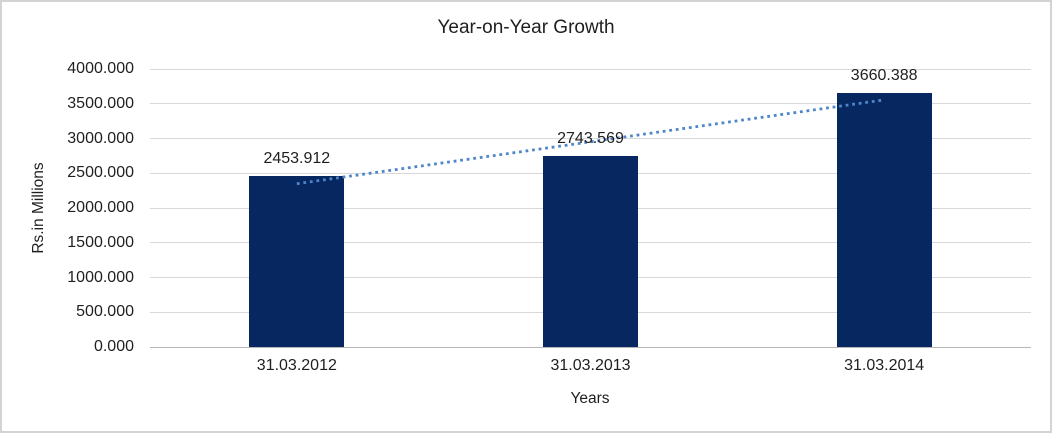  I want to click on data-label: 2453.912, so click(297, 159).